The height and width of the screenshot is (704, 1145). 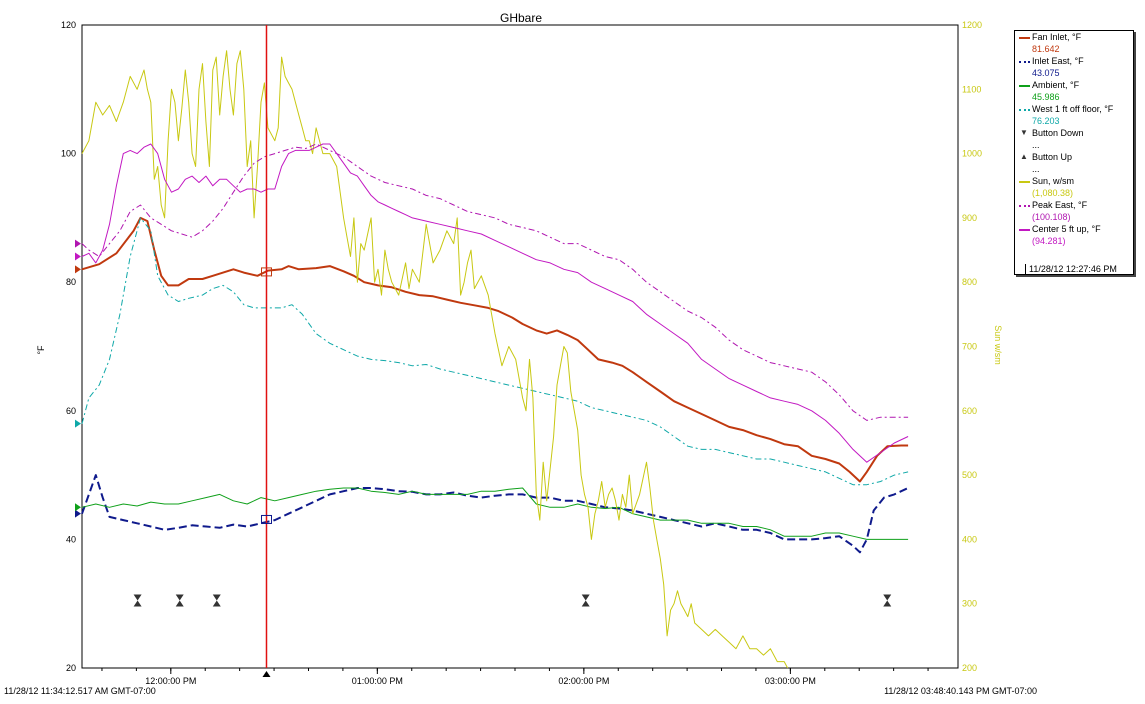 I want to click on y-tick-label-right: 800, so click(x=969, y=282).